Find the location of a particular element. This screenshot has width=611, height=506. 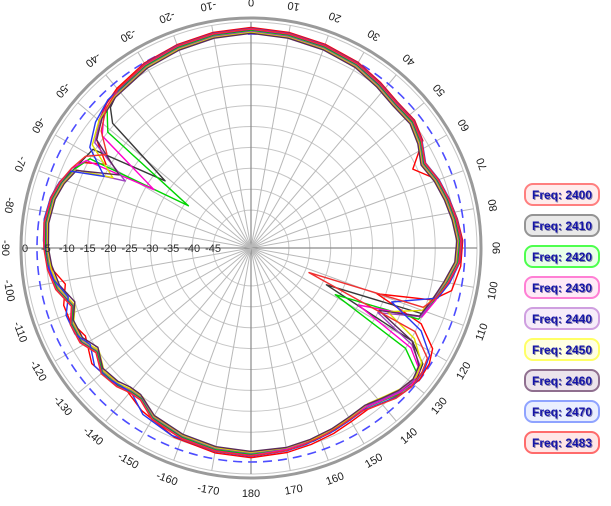

angle-label-100: 100 is located at coordinates (493, 291).